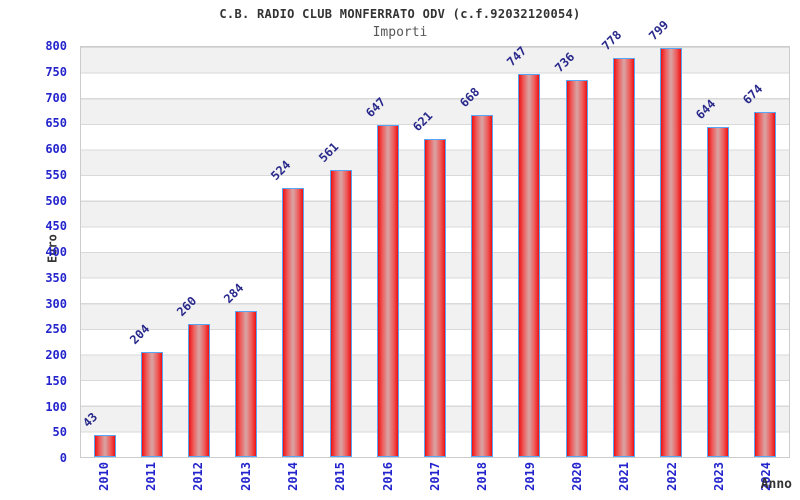 Image resolution: width=800 pixels, height=500 pixels. Describe the element at coordinates (198, 252) in the screenshot. I see `bar-slot-2012: 260` at that location.